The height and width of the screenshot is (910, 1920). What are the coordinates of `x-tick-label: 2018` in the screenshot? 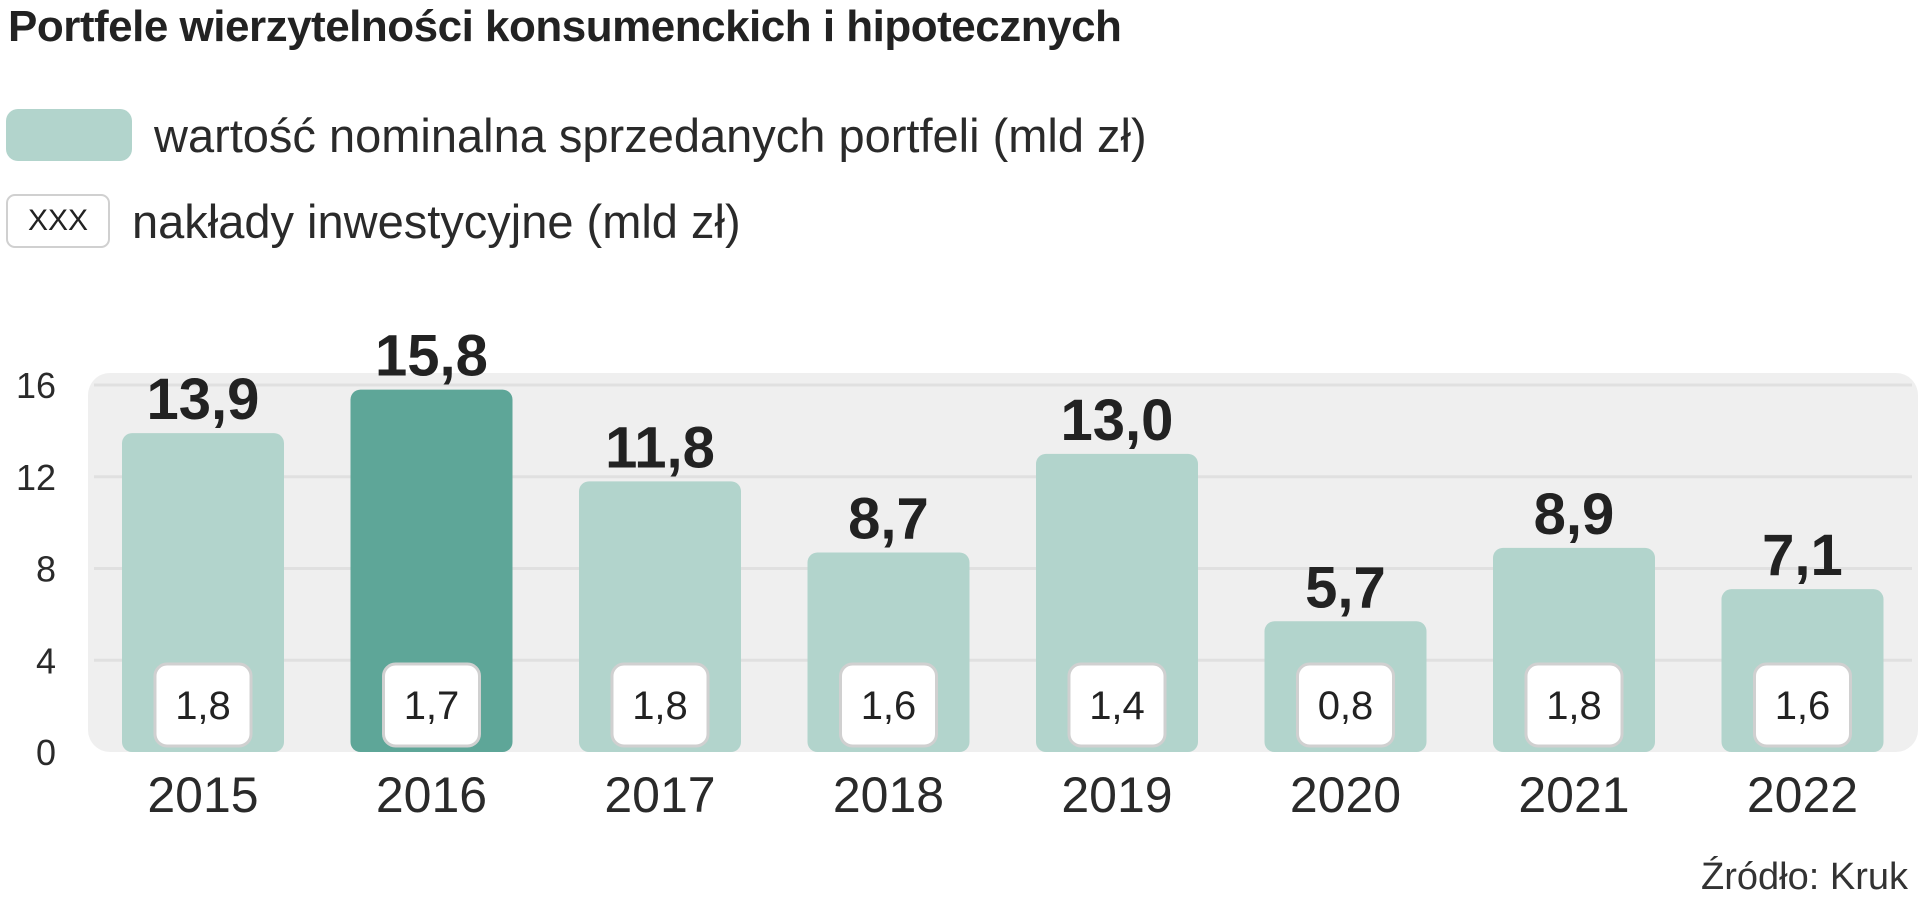 It's located at (888, 795).